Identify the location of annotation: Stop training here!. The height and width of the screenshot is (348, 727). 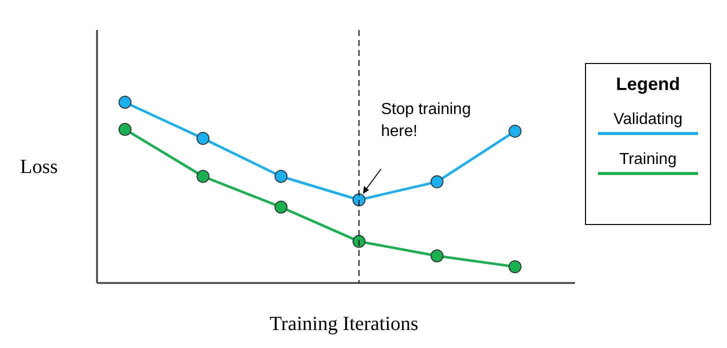
(426, 120).